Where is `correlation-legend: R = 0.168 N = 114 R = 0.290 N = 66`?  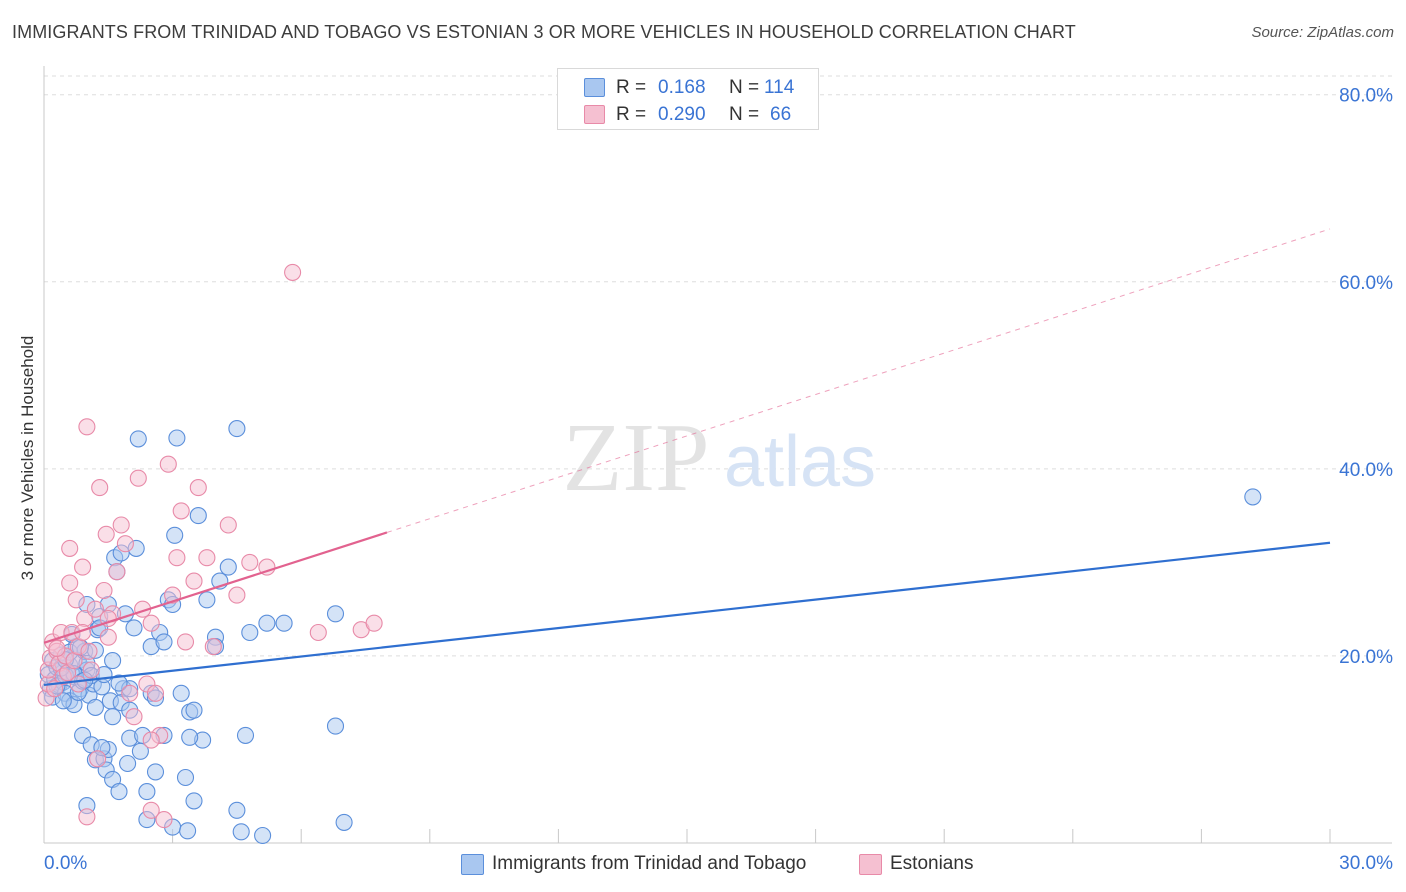 correlation-legend: R = 0.168 N = 114 R = 0.290 N = 66 is located at coordinates (688, 99).